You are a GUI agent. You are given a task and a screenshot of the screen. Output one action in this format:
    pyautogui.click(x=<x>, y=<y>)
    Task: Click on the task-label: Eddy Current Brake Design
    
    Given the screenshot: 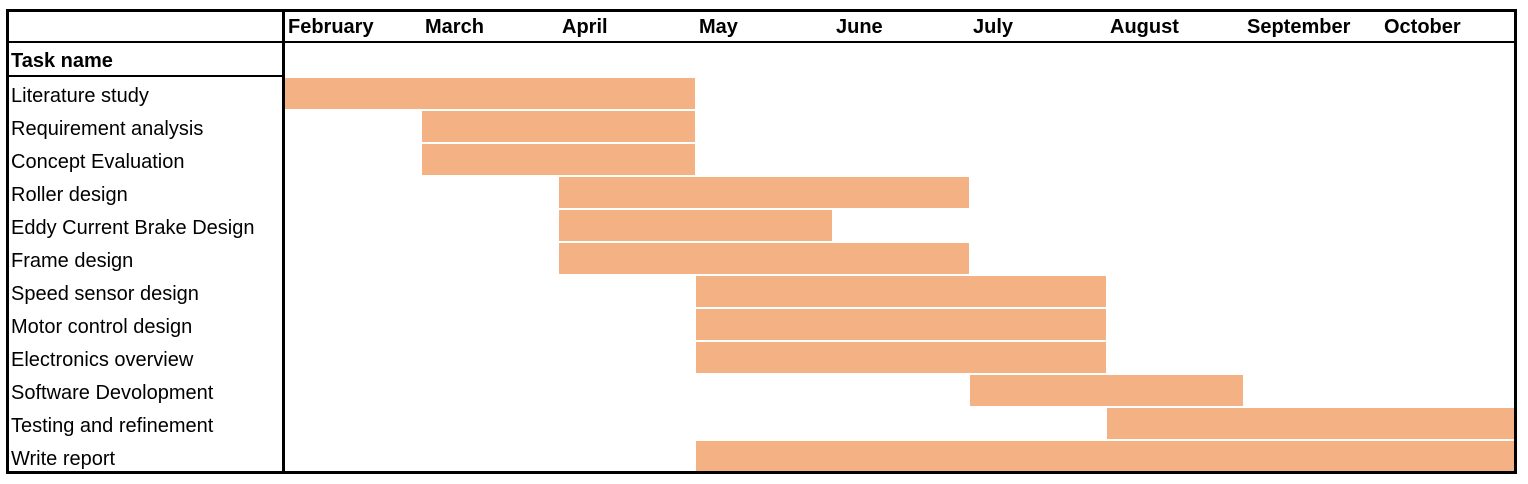 What is the action you would take?
    pyautogui.click(x=133, y=228)
    